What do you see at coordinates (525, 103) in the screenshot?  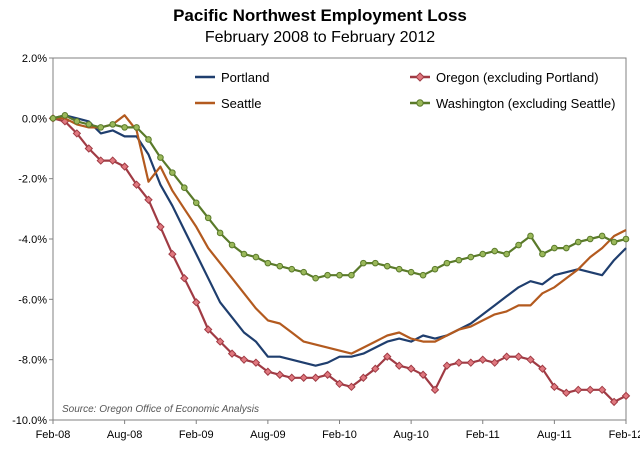 I see `legend-label: Washington (excluding Seattle)` at bounding box center [525, 103].